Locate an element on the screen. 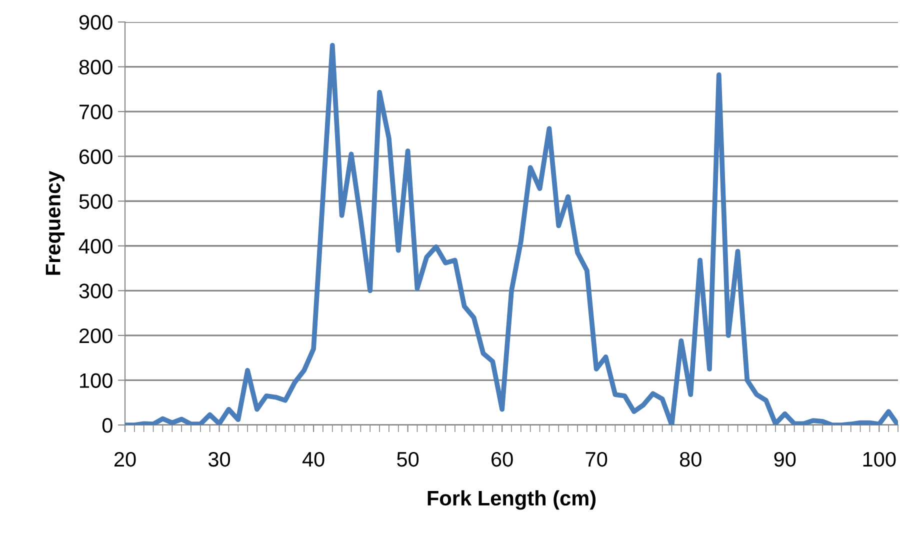 The image size is (900, 538). x-tick-label: 20 is located at coordinates (125, 459).